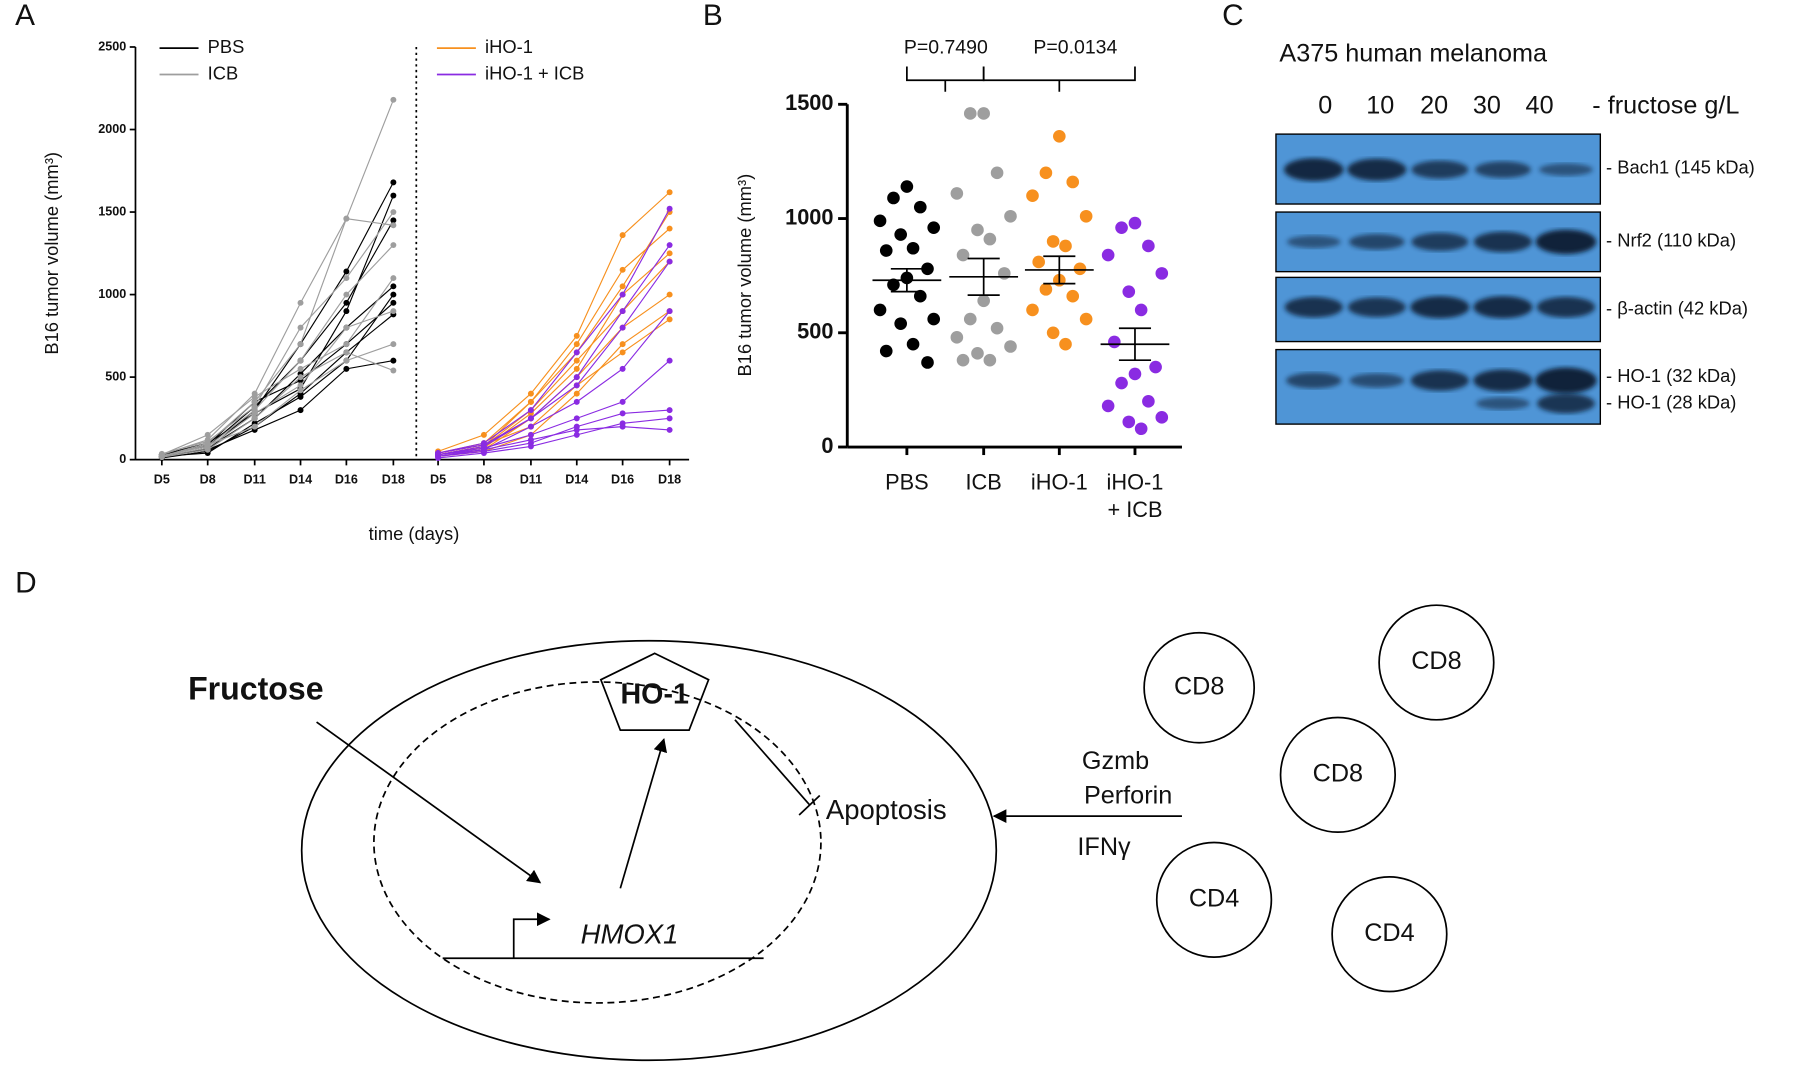  I want to click on y-tick-label: 1000, so click(112, 294).